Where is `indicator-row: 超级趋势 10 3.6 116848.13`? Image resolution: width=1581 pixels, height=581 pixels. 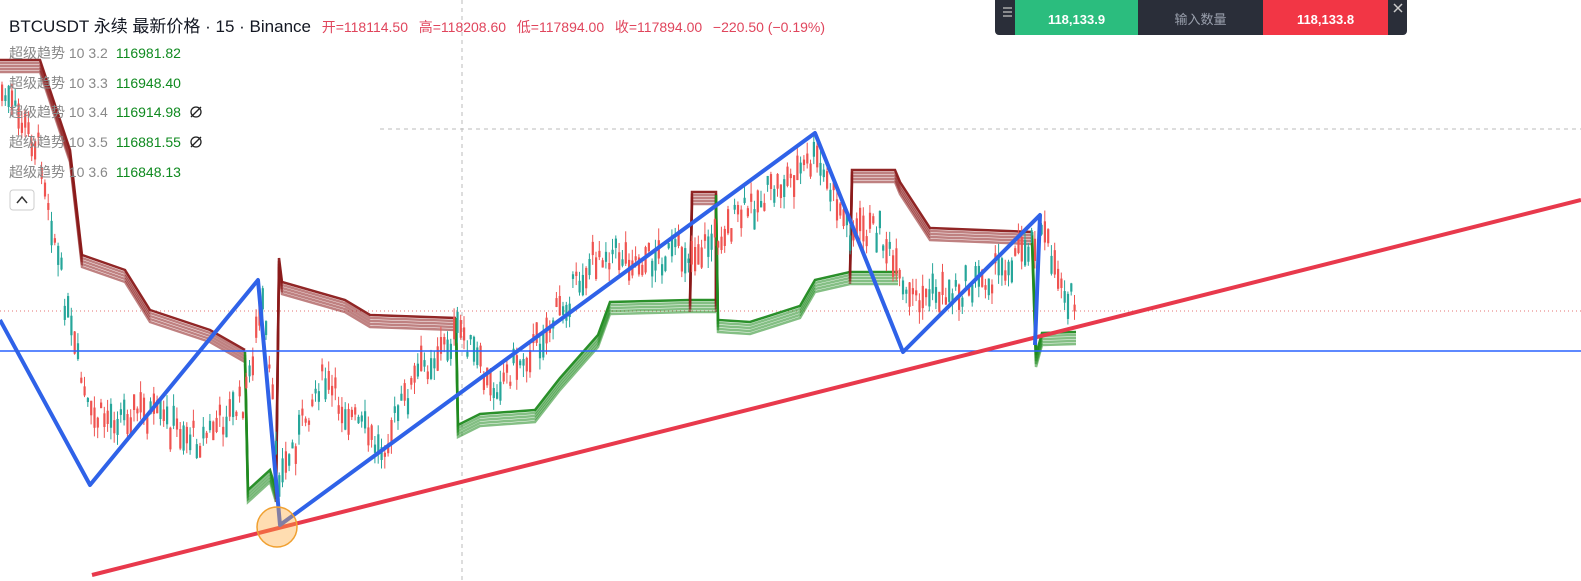 indicator-row: 超级趋势 10 3.6 116848.13 is located at coordinates (95, 172).